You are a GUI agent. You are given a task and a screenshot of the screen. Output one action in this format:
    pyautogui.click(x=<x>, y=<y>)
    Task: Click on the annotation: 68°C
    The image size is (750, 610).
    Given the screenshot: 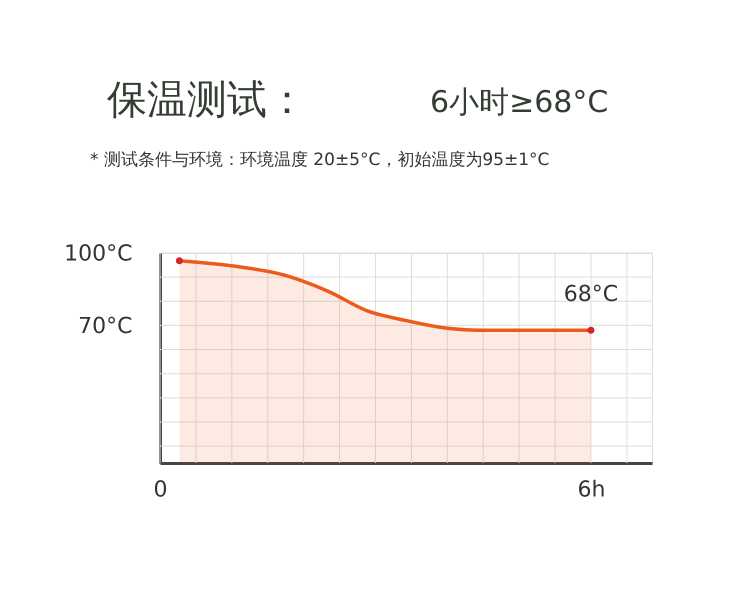 What is the action you would take?
    pyautogui.click(x=591, y=295)
    